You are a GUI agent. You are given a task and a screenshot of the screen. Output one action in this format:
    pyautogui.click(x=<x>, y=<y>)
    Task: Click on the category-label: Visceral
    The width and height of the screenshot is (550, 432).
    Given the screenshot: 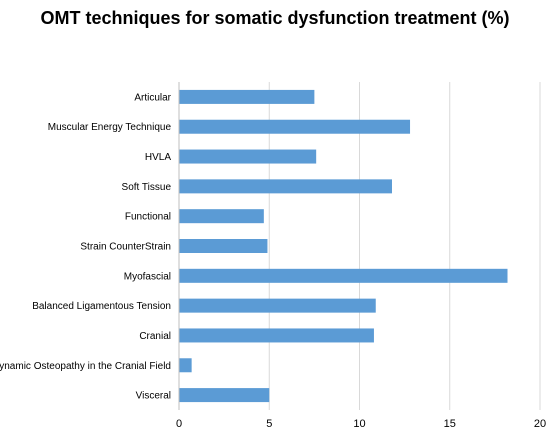 What is the action you would take?
    pyautogui.click(x=153, y=396)
    